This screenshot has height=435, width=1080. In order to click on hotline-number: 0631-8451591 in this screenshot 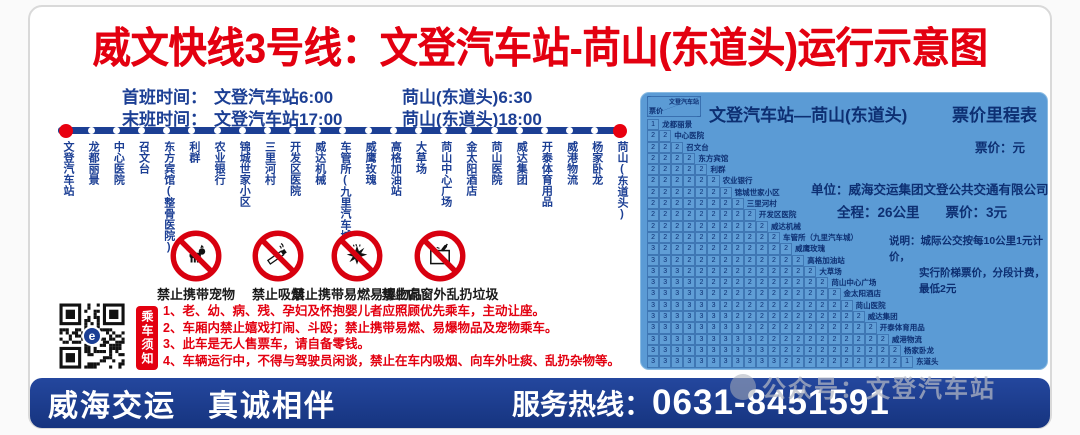, I will do `click(771, 402)`.